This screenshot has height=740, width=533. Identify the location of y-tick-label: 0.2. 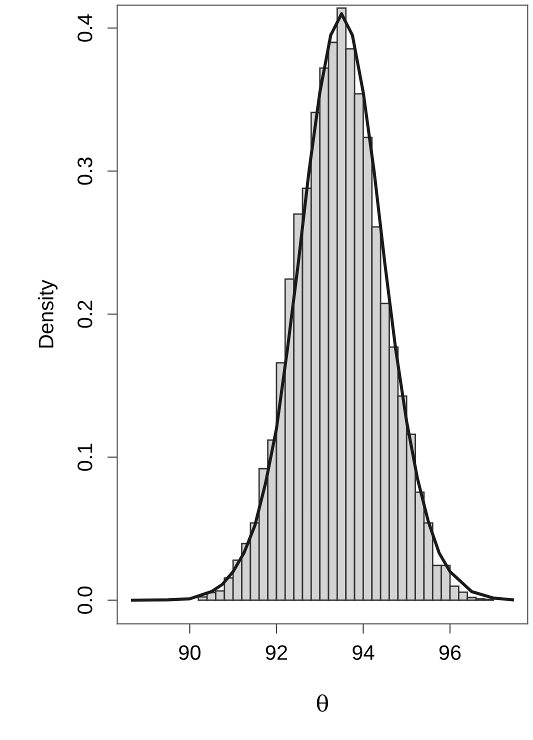
(85, 314).